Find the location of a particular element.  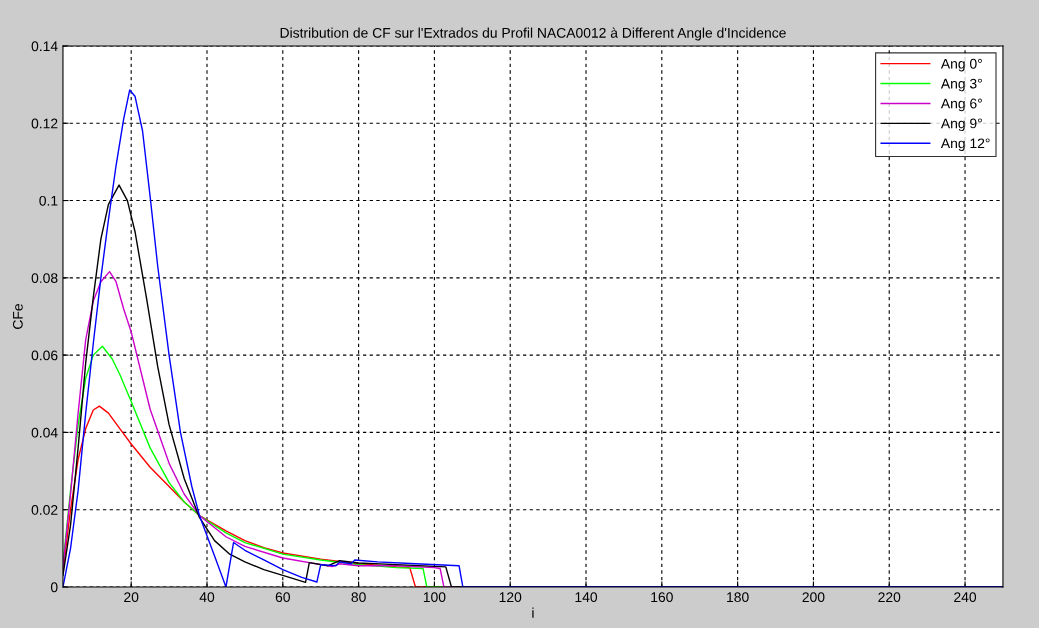

x-tick-label: 220 is located at coordinates (889, 597).